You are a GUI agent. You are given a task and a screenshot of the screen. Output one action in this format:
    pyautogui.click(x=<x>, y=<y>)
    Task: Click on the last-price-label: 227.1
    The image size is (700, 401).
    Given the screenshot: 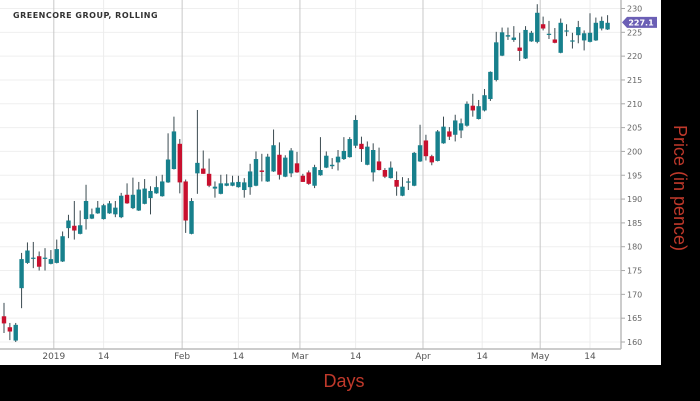 What is the action you would take?
    pyautogui.click(x=641, y=22)
    